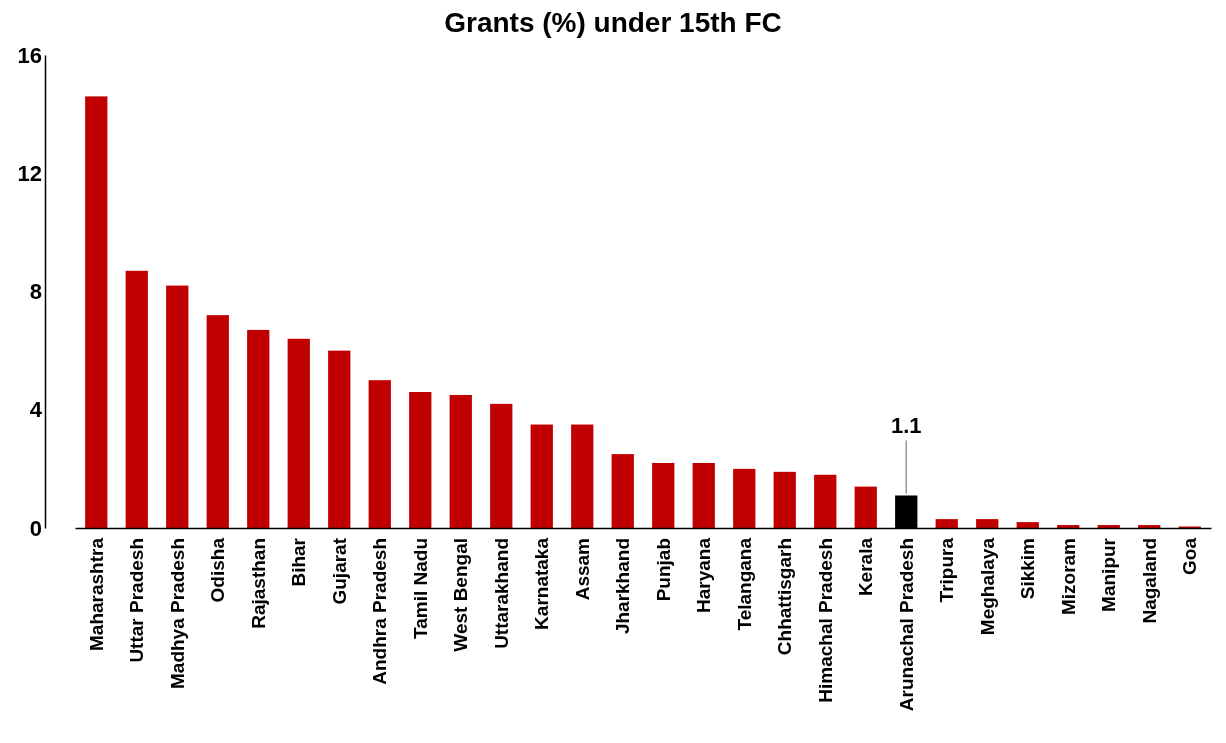 This screenshot has height=743, width=1226. Describe the element at coordinates (258, 583) in the screenshot. I see `x-tick-label: Rajasthan` at that location.